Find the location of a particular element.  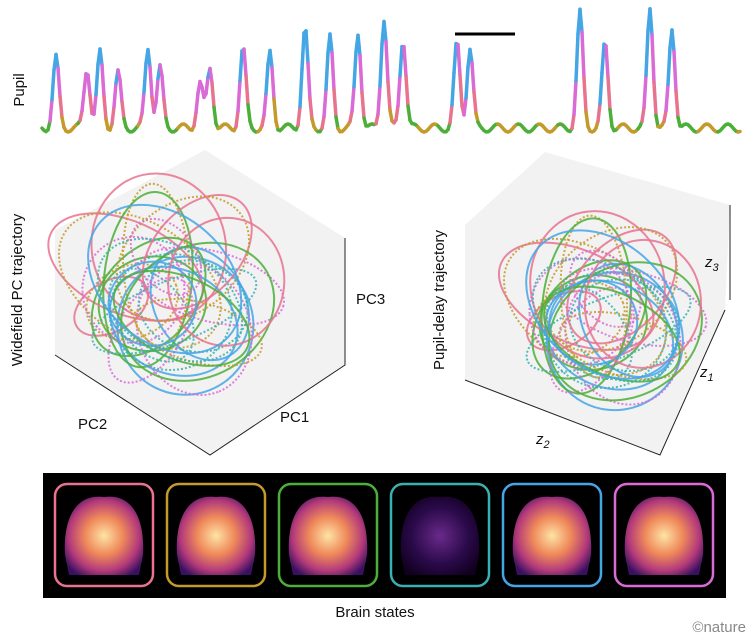

widefield-label: Widefield PC trajectory is located at coordinates (17, 289).